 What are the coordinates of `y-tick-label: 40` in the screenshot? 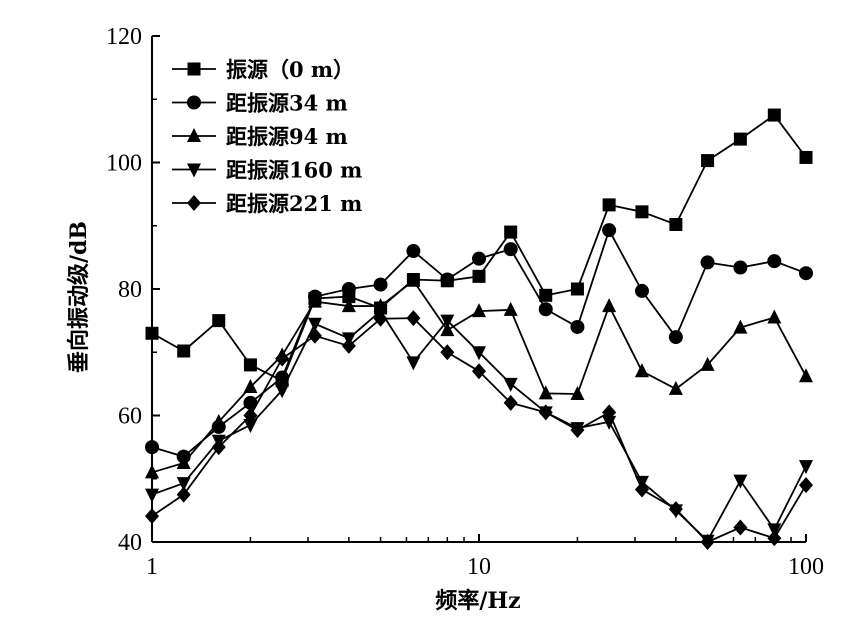 It's located at (130, 543).